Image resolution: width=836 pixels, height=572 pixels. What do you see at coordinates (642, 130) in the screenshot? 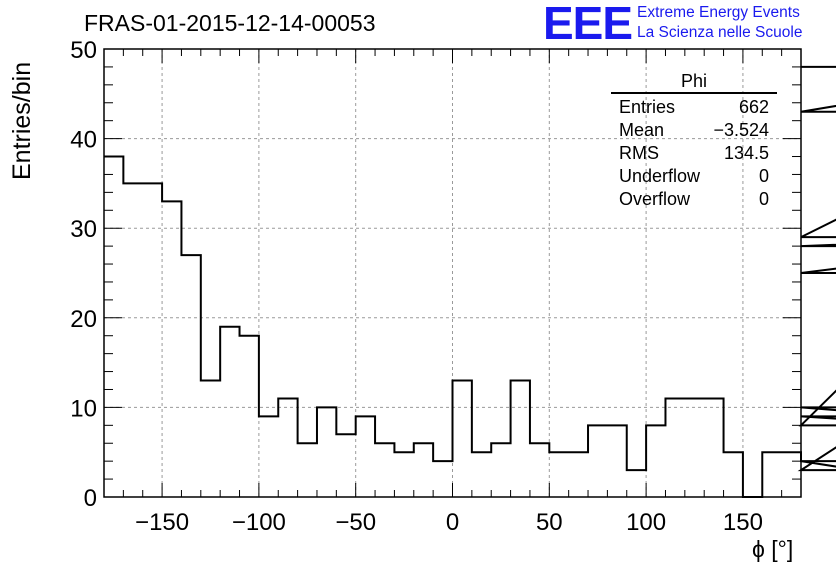
I see `stats-label: Mean` at bounding box center [642, 130].